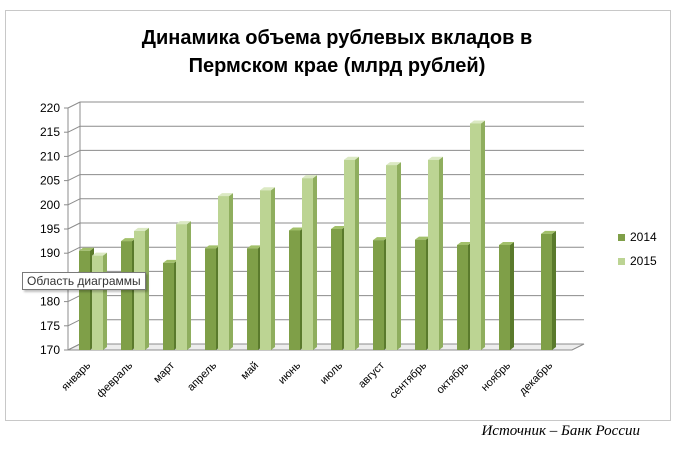  I want to click on y-tick-label: 220, so click(50, 108).